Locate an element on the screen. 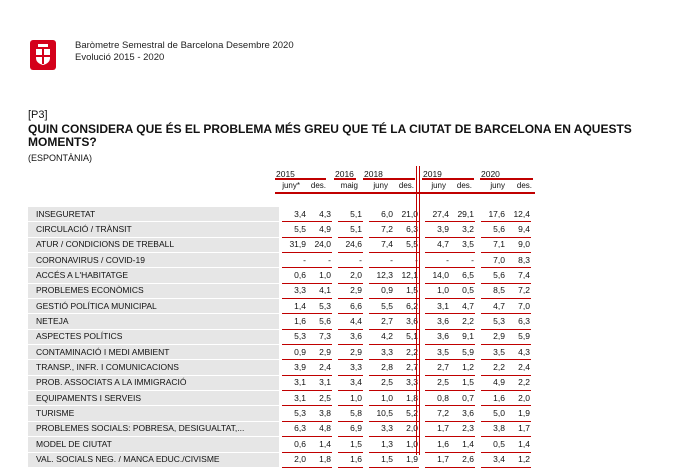 This screenshot has width=680, height=468. cell-value: 6,0 is located at coordinates (381, 215).